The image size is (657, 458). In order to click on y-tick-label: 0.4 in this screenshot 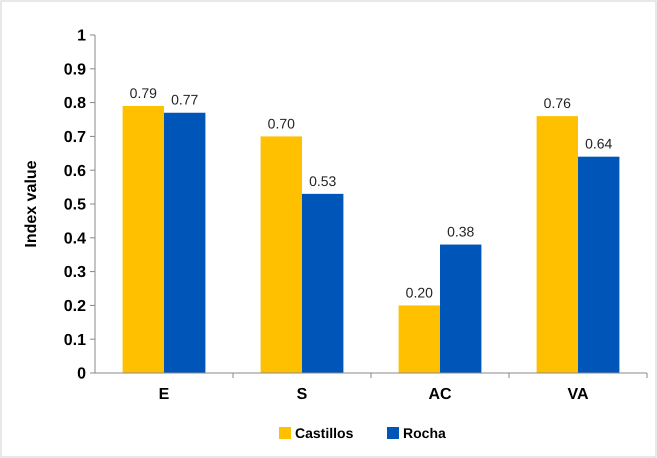, I will do `click(75, 239)`.